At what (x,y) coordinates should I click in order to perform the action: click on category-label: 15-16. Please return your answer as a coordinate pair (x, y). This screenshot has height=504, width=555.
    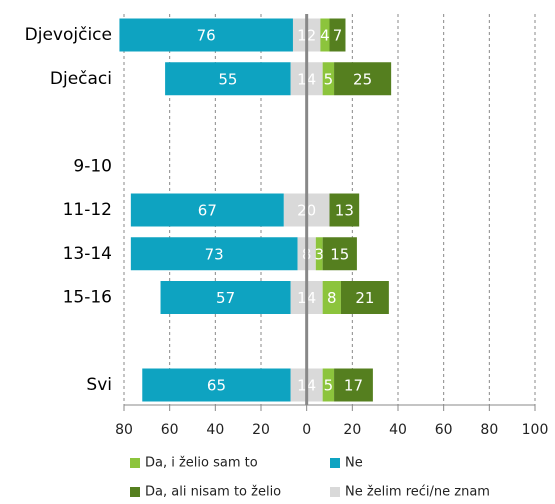
    Looking at the image, I should click on (87, 298).